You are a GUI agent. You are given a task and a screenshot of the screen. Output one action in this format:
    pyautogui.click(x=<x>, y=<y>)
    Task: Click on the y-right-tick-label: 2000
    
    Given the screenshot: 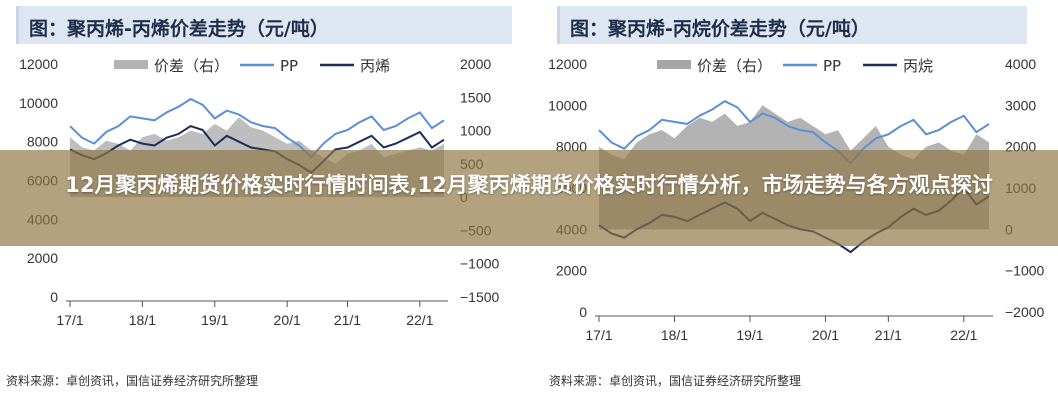 What is the action you would take?
    pyautogui.click(x=475, y=64)
    